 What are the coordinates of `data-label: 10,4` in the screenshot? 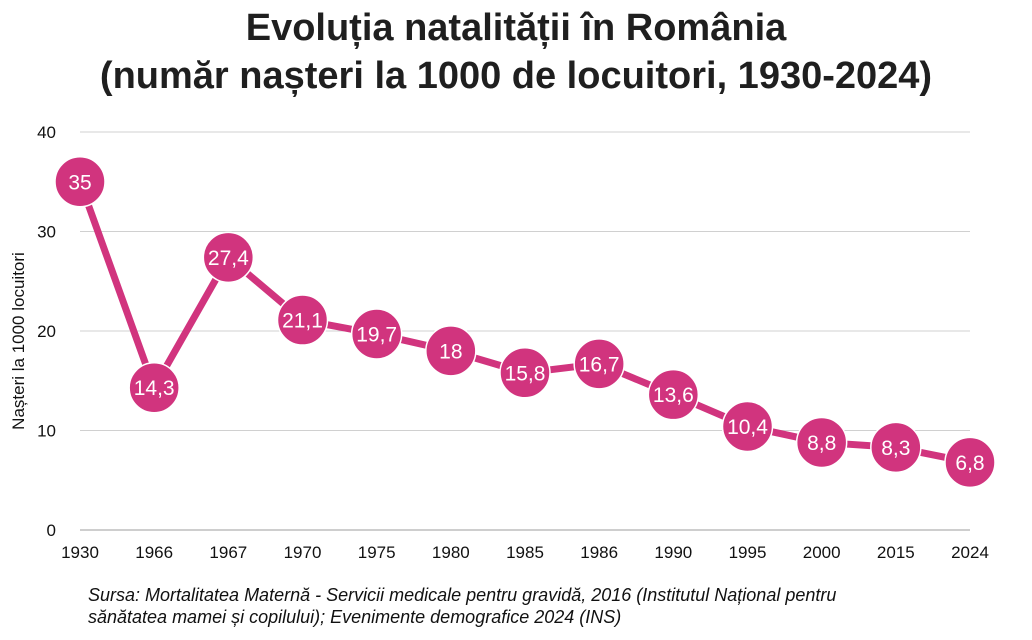 It's located at (747, 427).